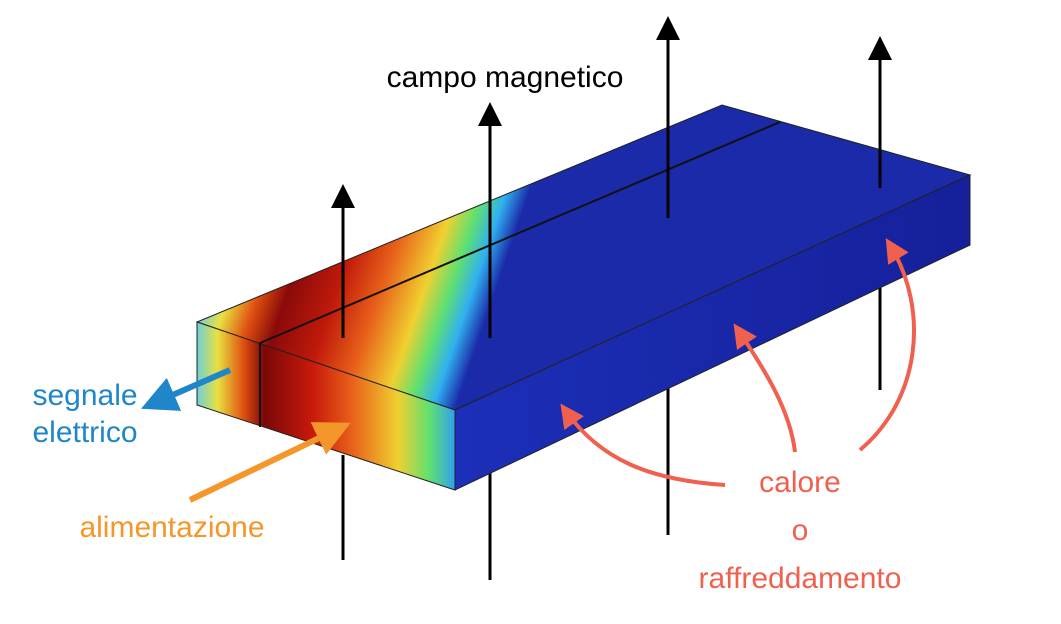 Image resolution: width=1061 pixels, height=624 pixels. I want to click on signal-label: segnale, so click(84, 395).